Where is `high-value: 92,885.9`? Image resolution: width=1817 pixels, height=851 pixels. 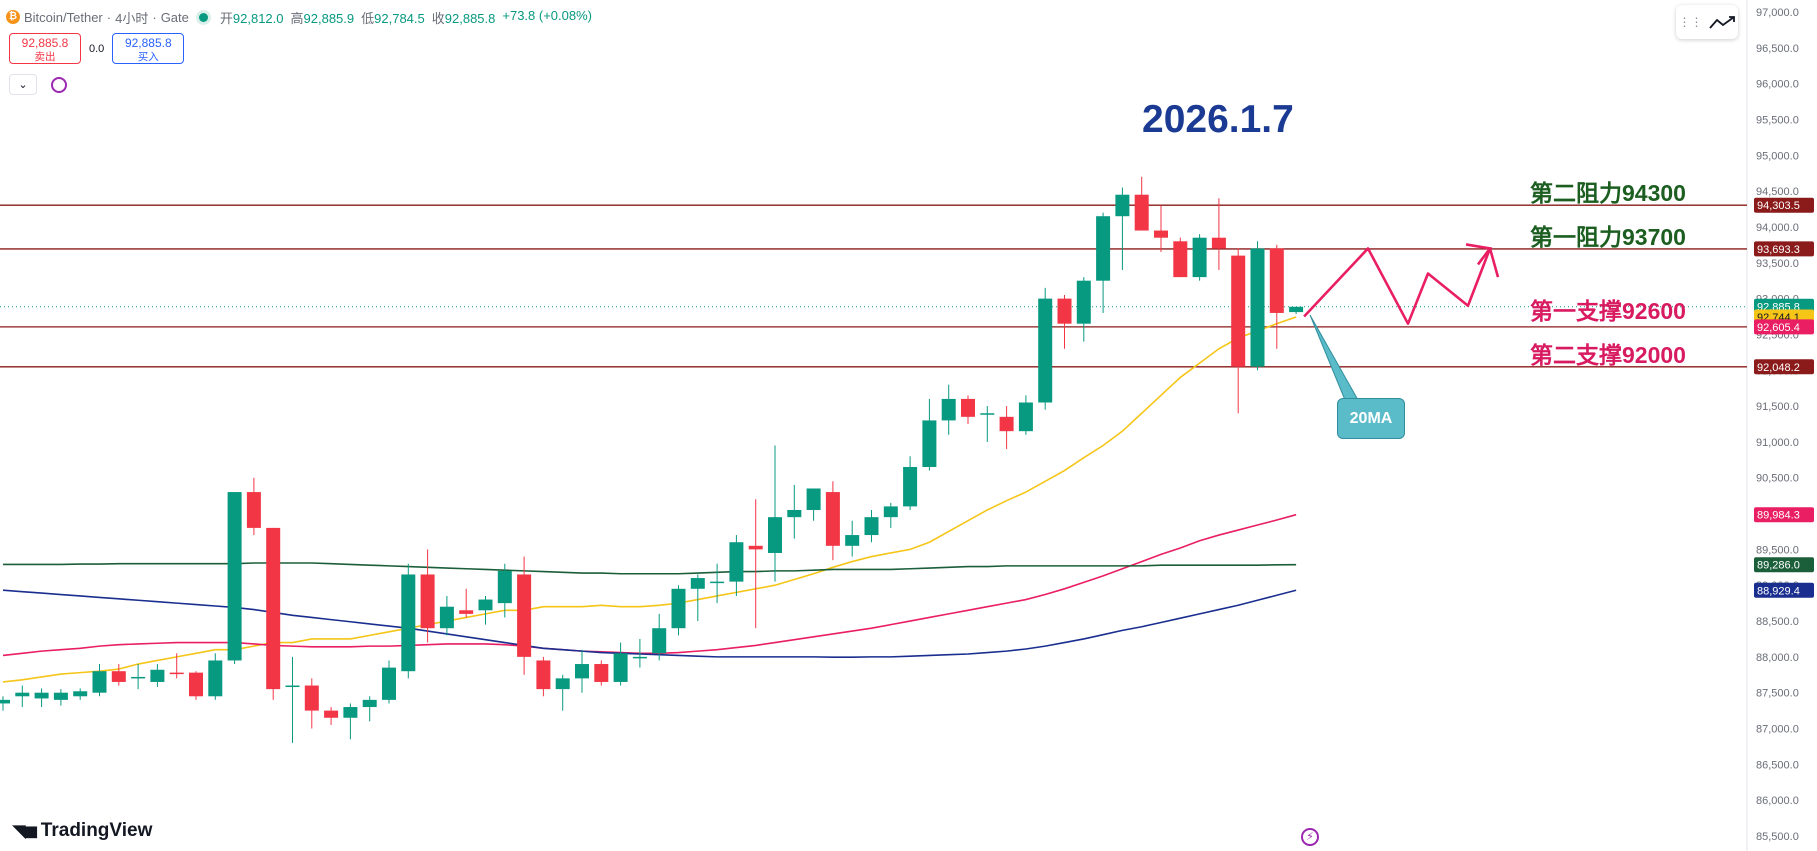 high-value: 92,885.9 is located at coordinates (329, 18).